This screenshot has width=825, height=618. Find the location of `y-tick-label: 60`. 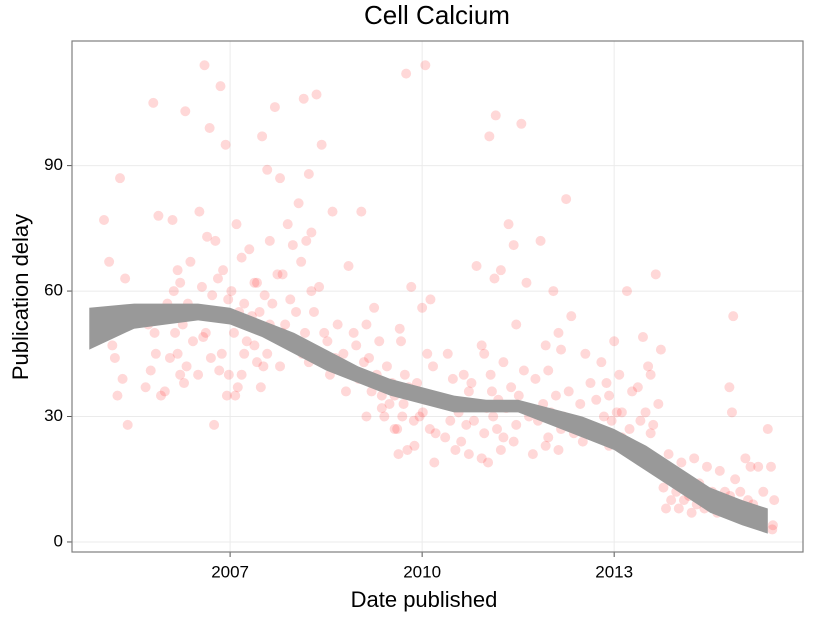

y-tick-label: 60 is located at coordinates (53, 290).